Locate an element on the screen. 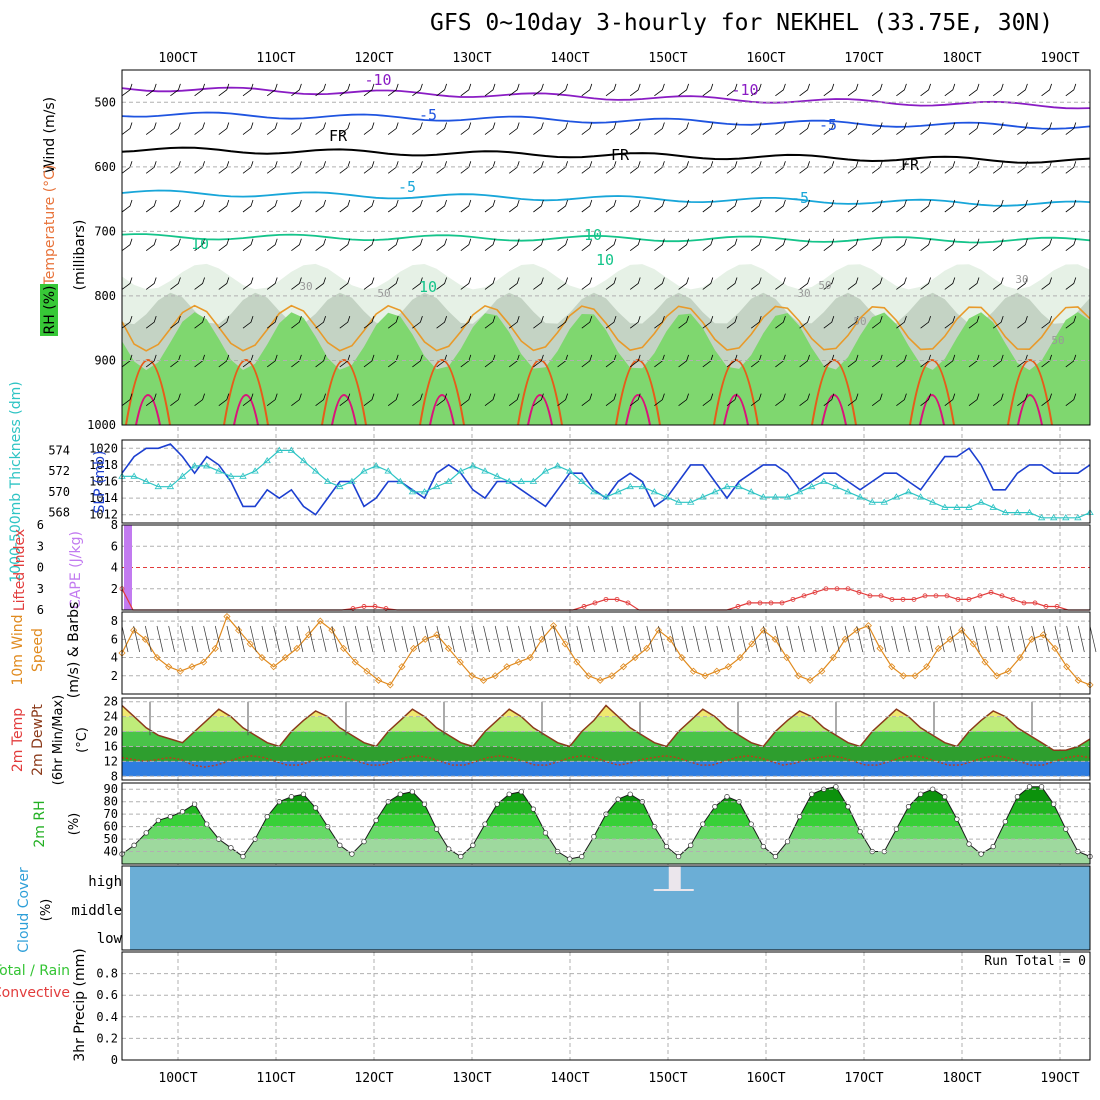  rh-tick-label: 50 is located at coordinates (111, 839).